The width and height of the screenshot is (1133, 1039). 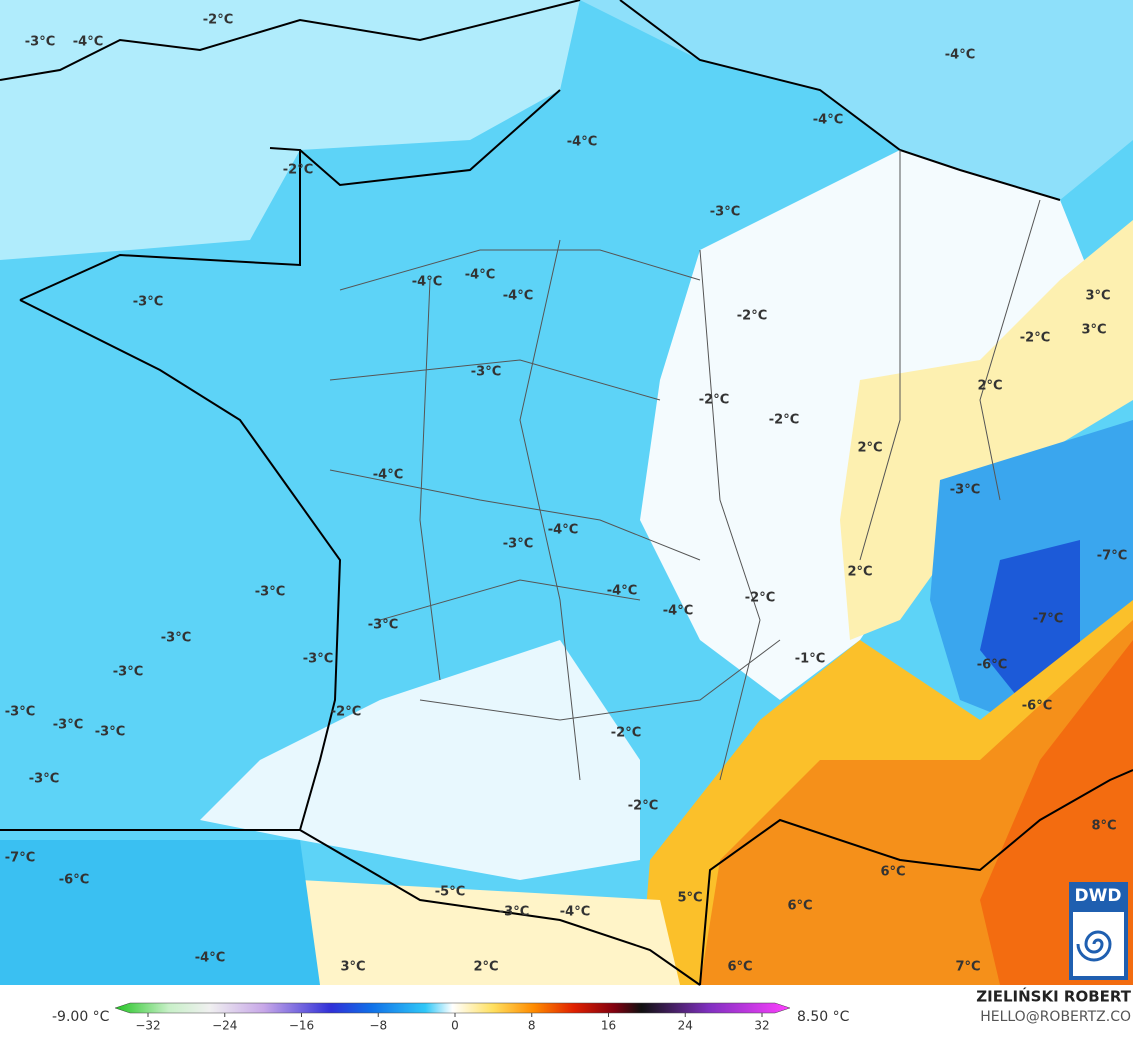 I want to click on north-east, so click(x=856, y=100).